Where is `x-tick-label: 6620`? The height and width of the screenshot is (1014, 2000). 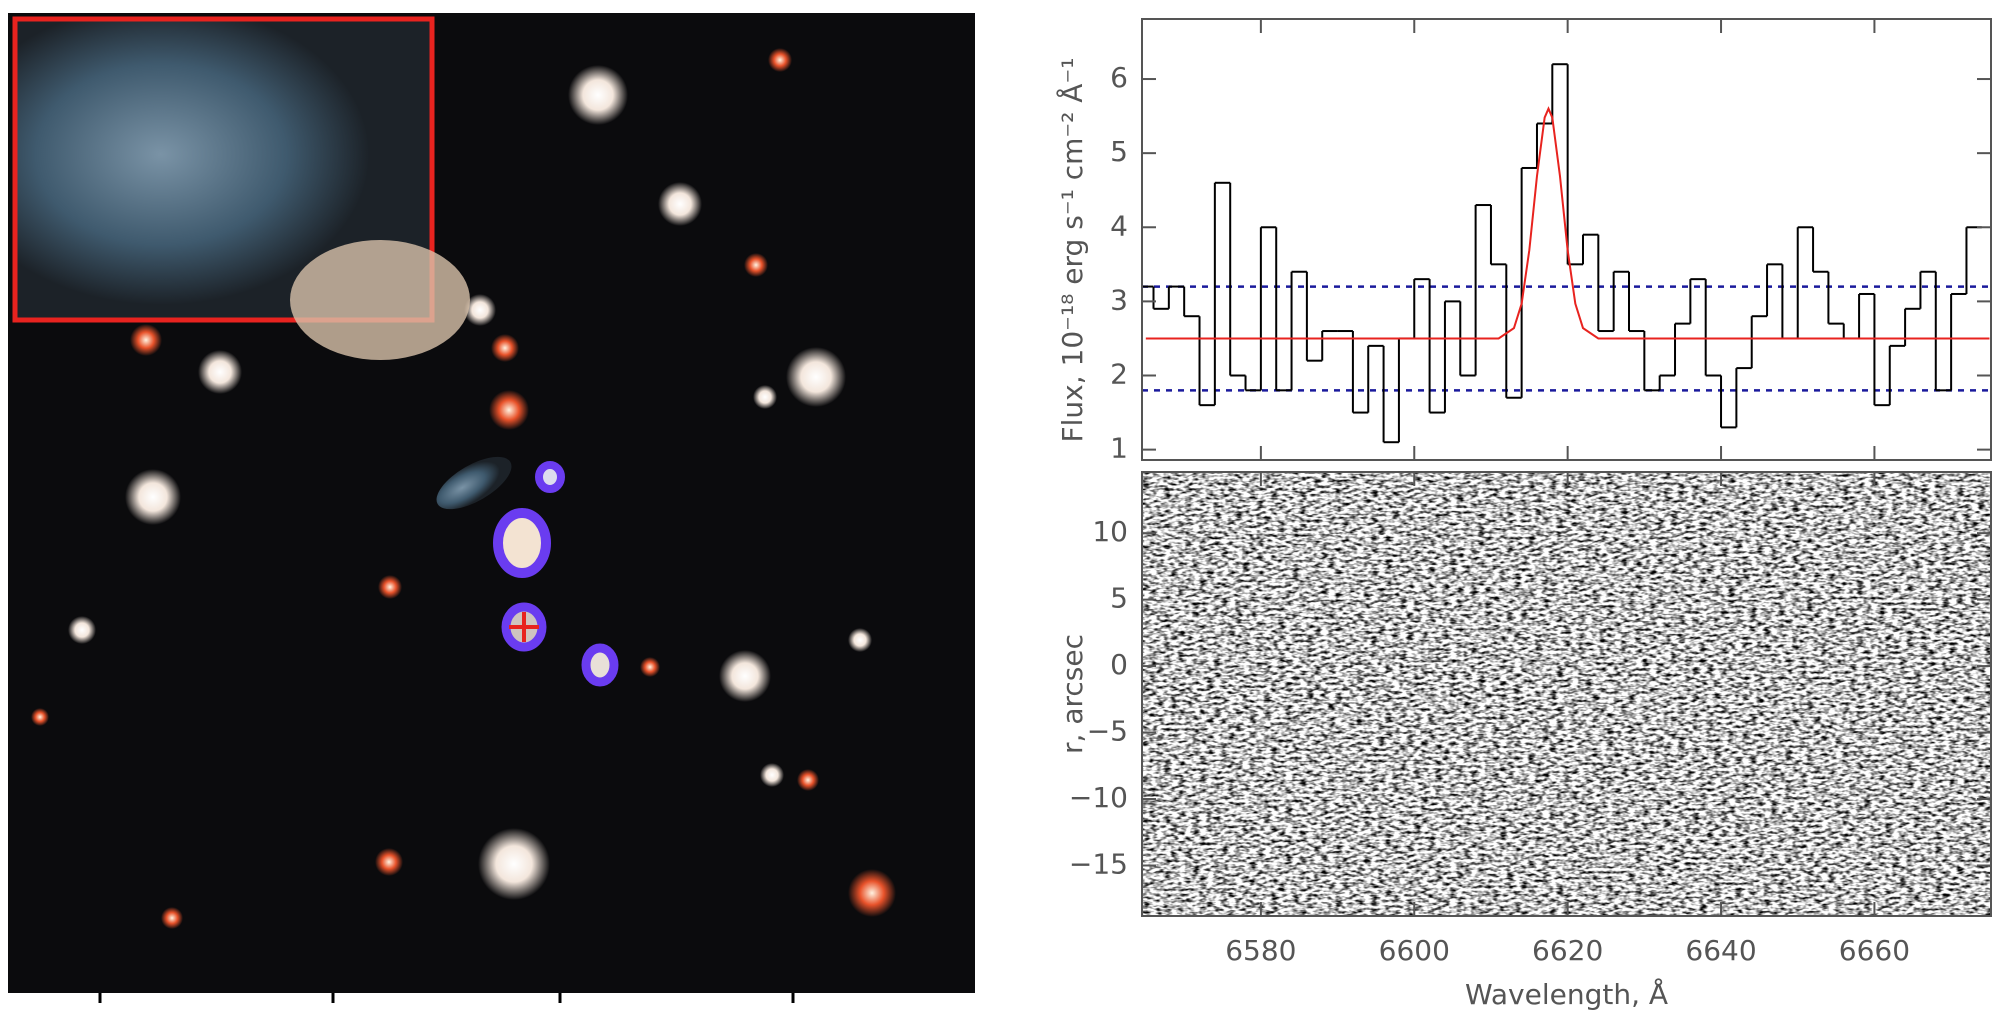 x-tick-label: 6620 is located at coordinates (1567, 950).